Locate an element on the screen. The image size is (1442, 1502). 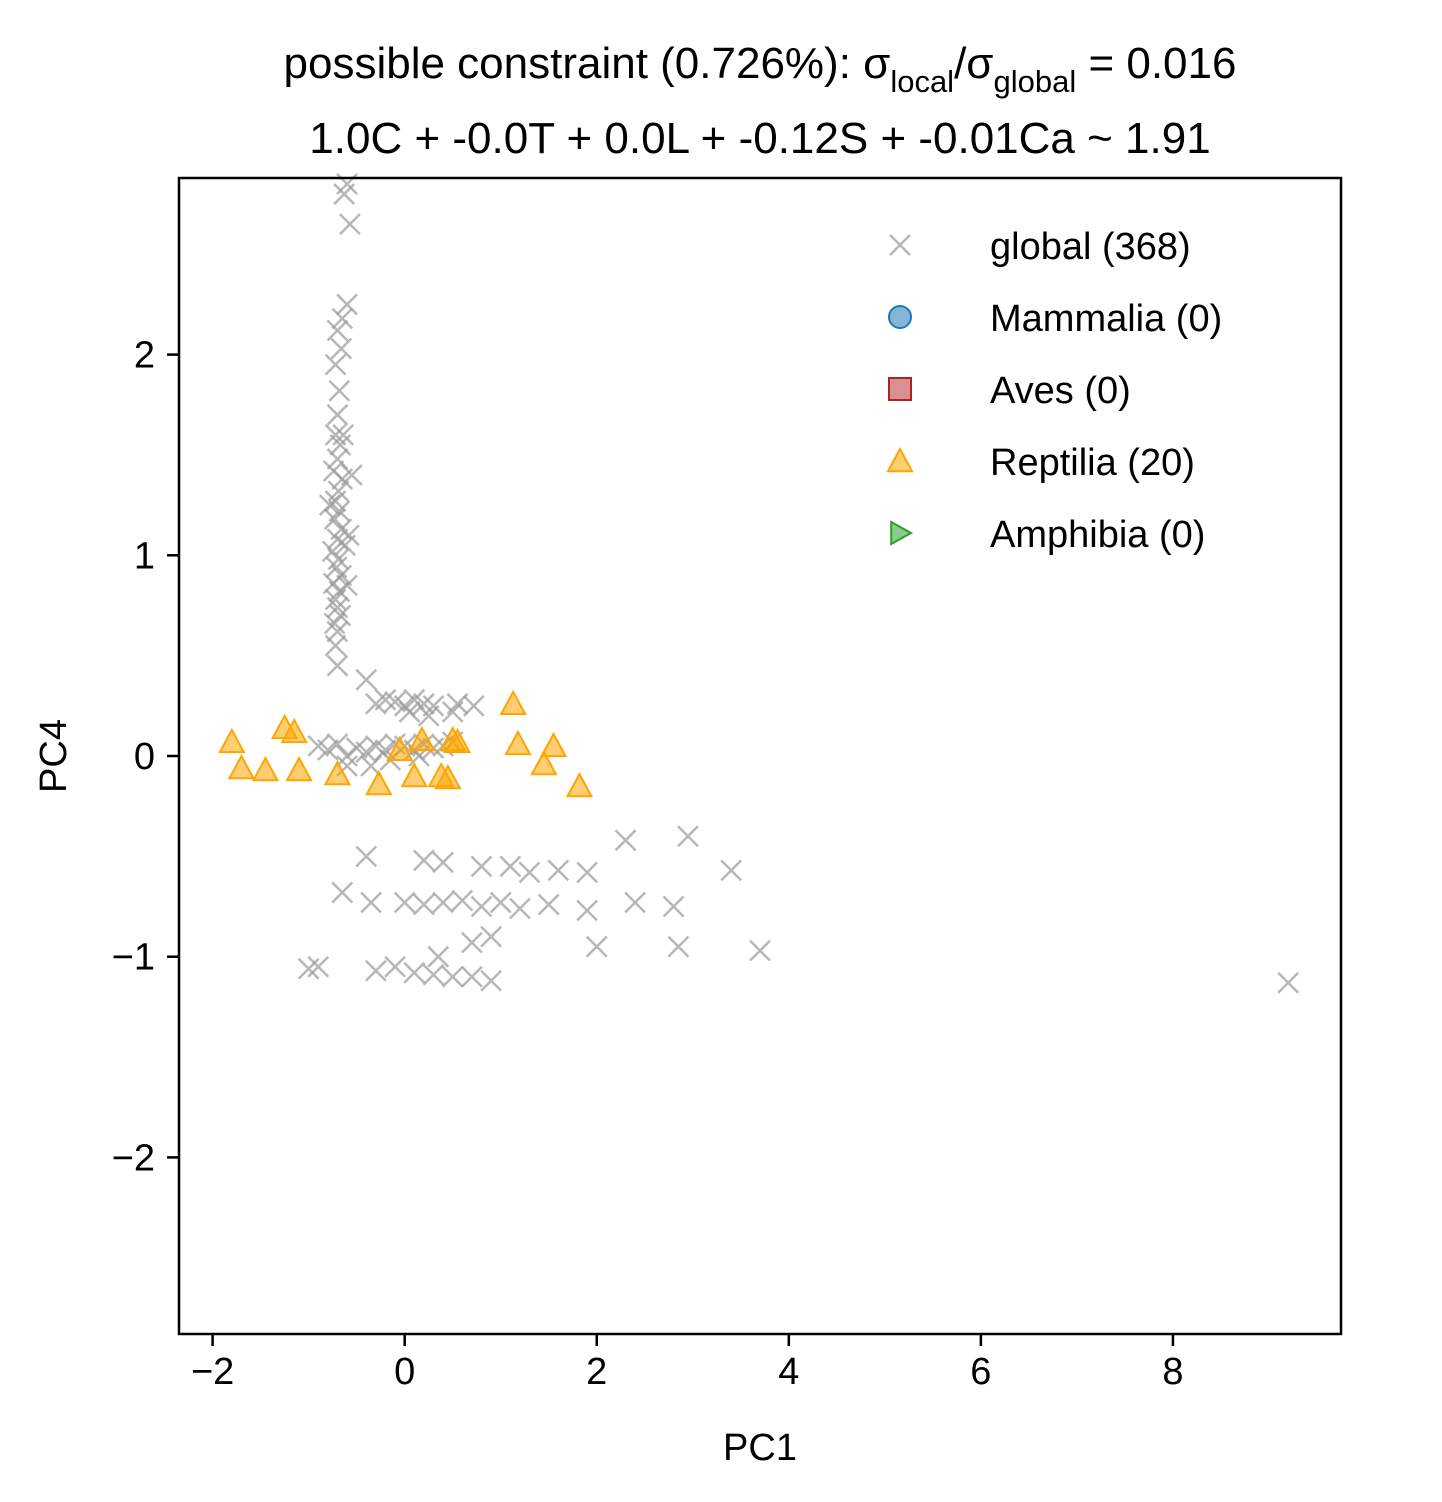
title-subscript-global: global is located at coordinates (1034, 81).